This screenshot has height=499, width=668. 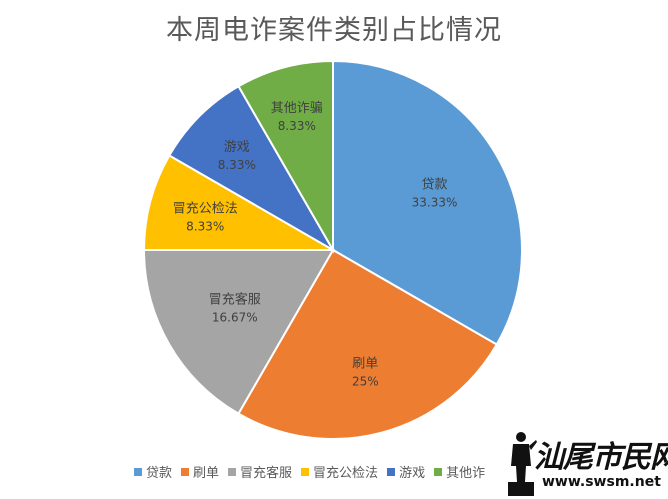 I want to click on legend-item-2: 冒充客服, so click(x=260, y=471).